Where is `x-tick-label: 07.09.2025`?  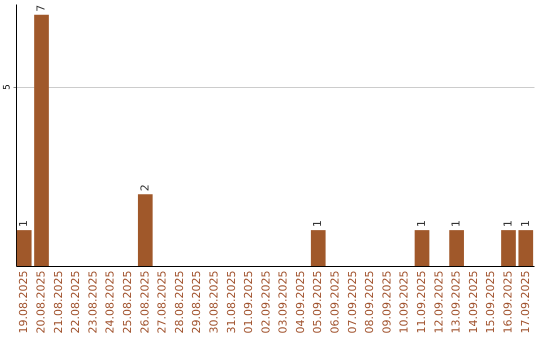
x-tick-label: 07.09.2025 is located at coordinates (352, 302).